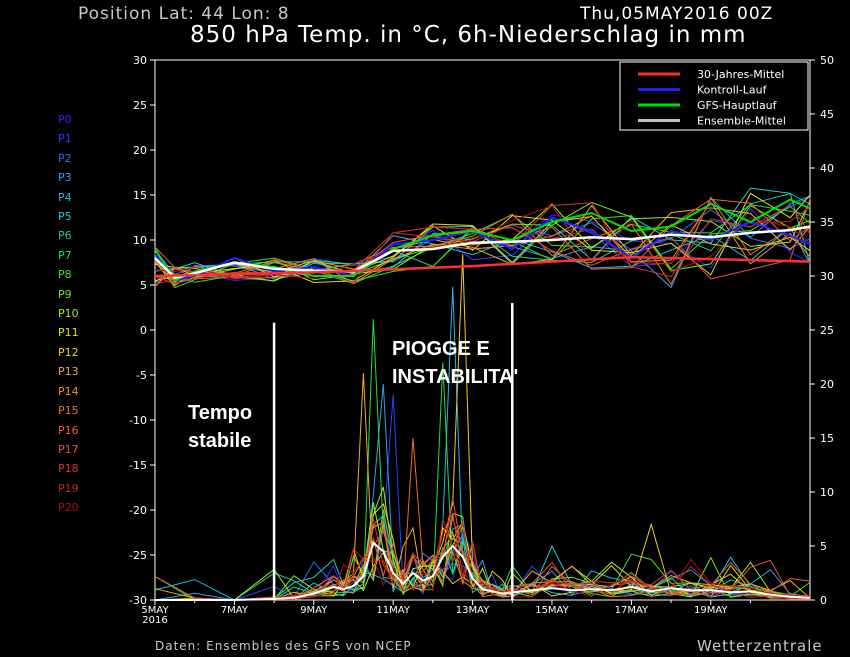 The image size is (850, 657). I want to click on y-left-tick-label: -25, so click(138, 555).